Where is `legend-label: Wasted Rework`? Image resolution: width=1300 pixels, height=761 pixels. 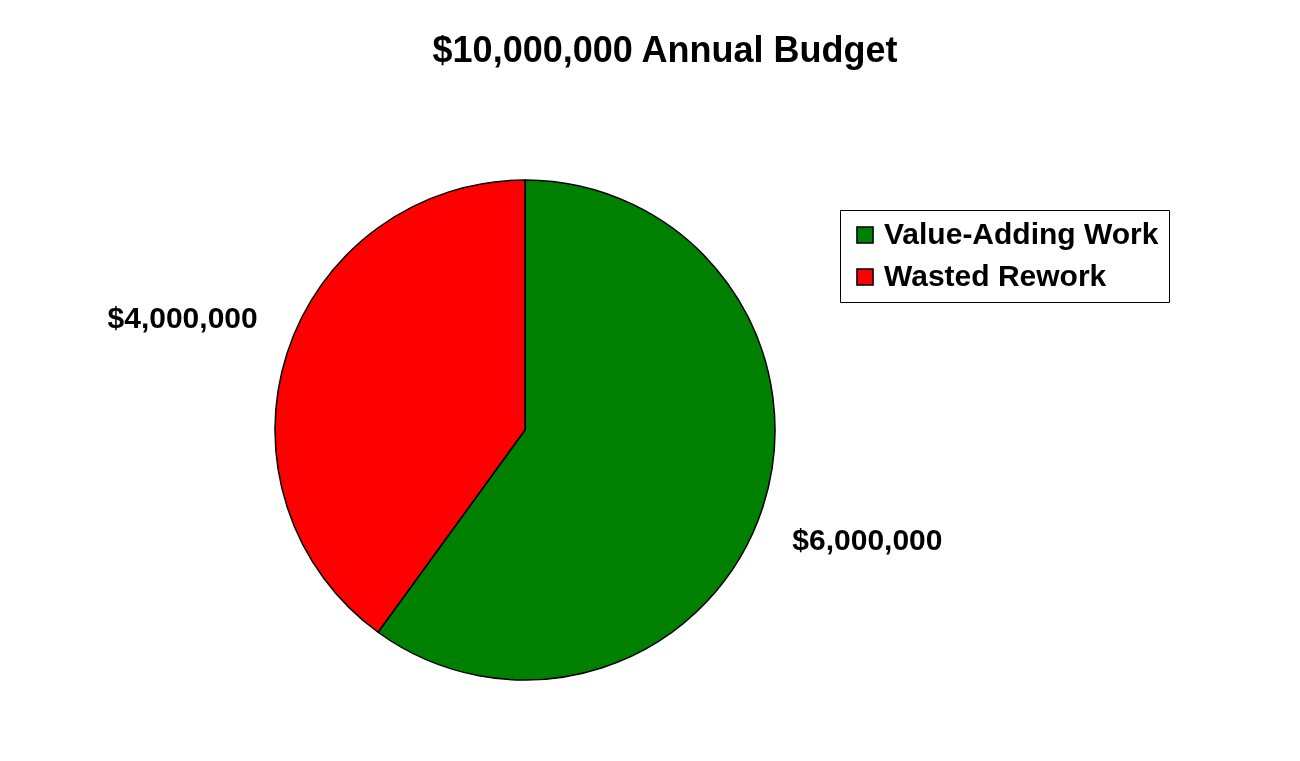 legend-label: Wasted Rework is located at coordinates (995, 275).